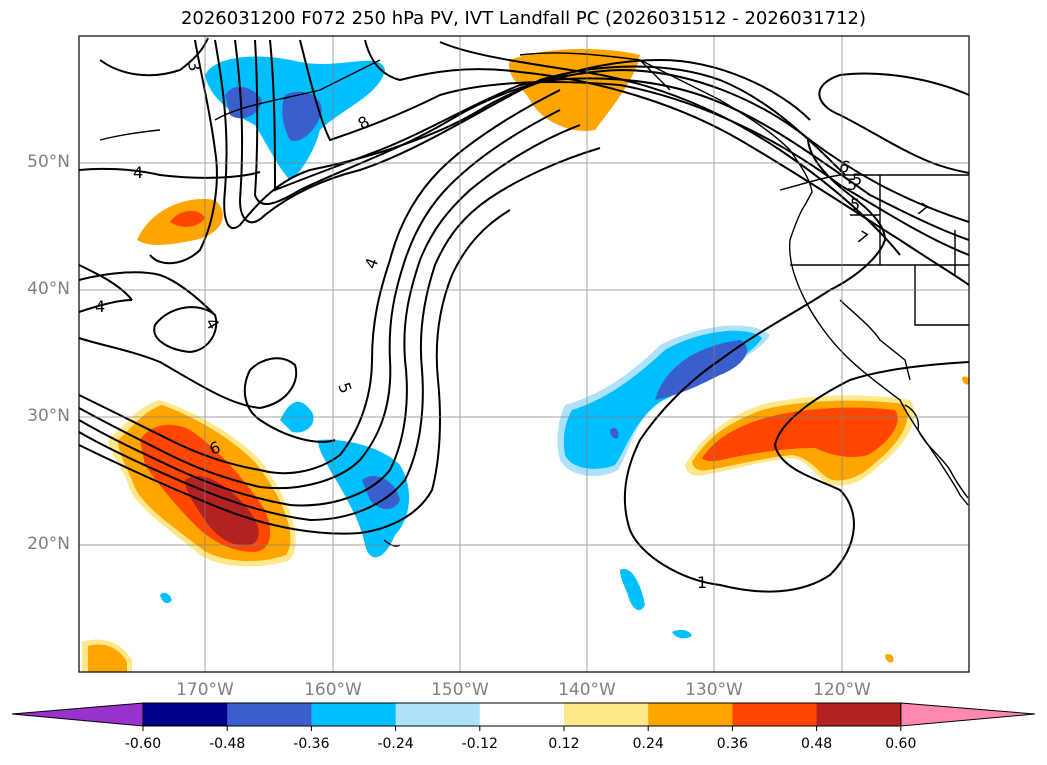 Image resolution: width=1047 pixels, height=765 pixels. Describe the element at coordinates (460, 690) in the screenshot. I see `lon-tick-label: 150°W` at that location.